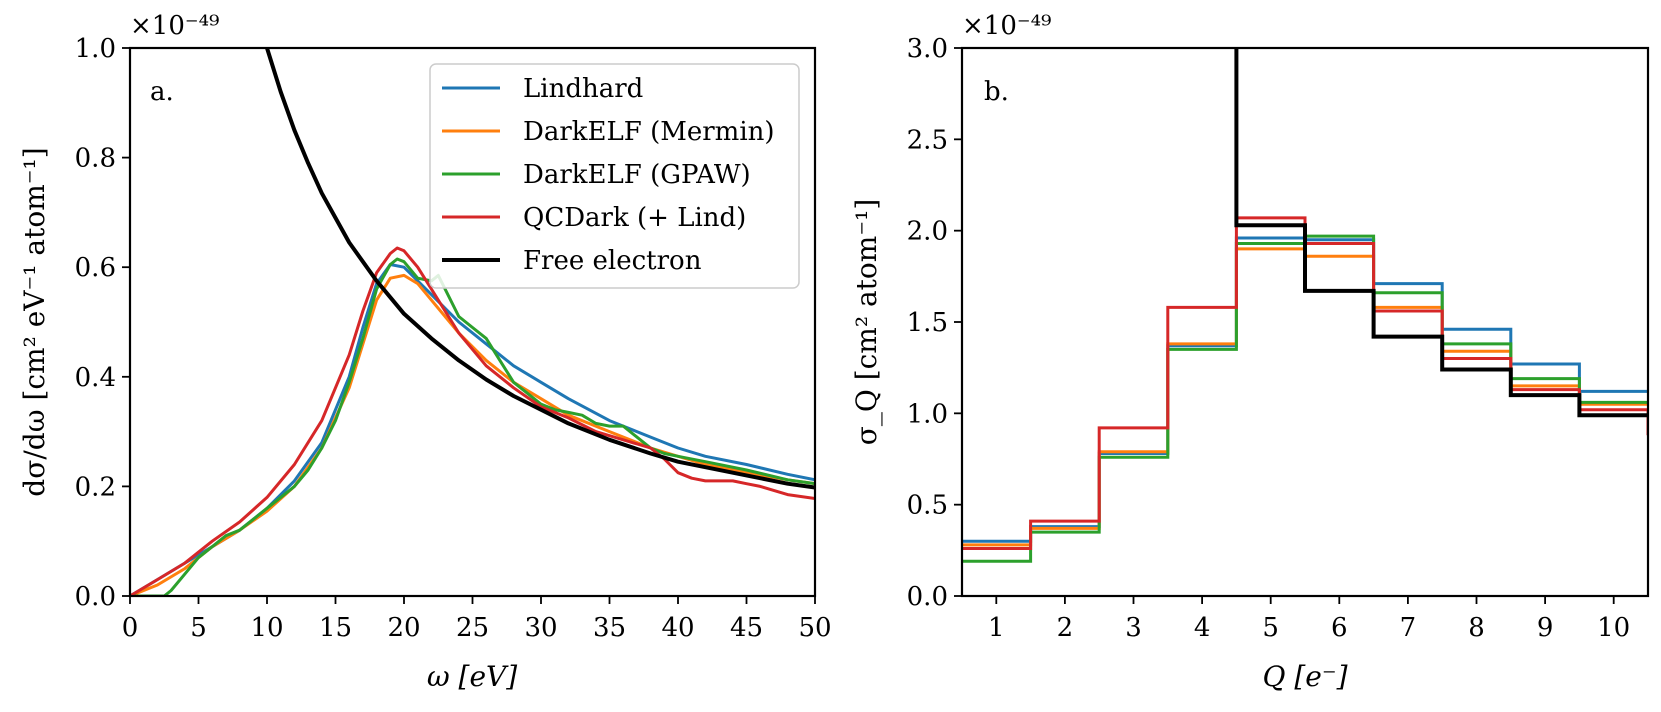 The width and height of the screenshot is (1661, 712). I want to click on legend-entry-darkelf-gpaw: DarkELF (GPAW), so click(637, 175).